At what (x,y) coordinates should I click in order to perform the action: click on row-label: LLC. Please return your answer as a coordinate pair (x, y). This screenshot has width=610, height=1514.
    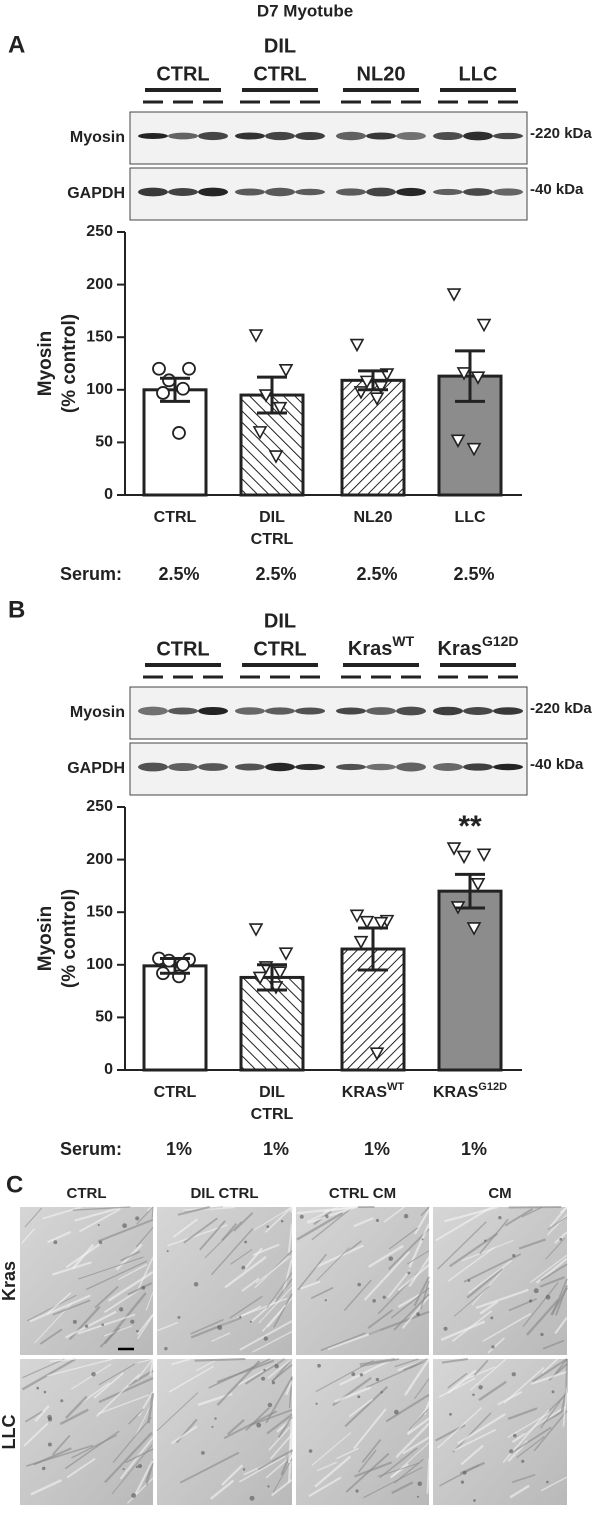
    Looking at the image, I should click on (9, 1432).